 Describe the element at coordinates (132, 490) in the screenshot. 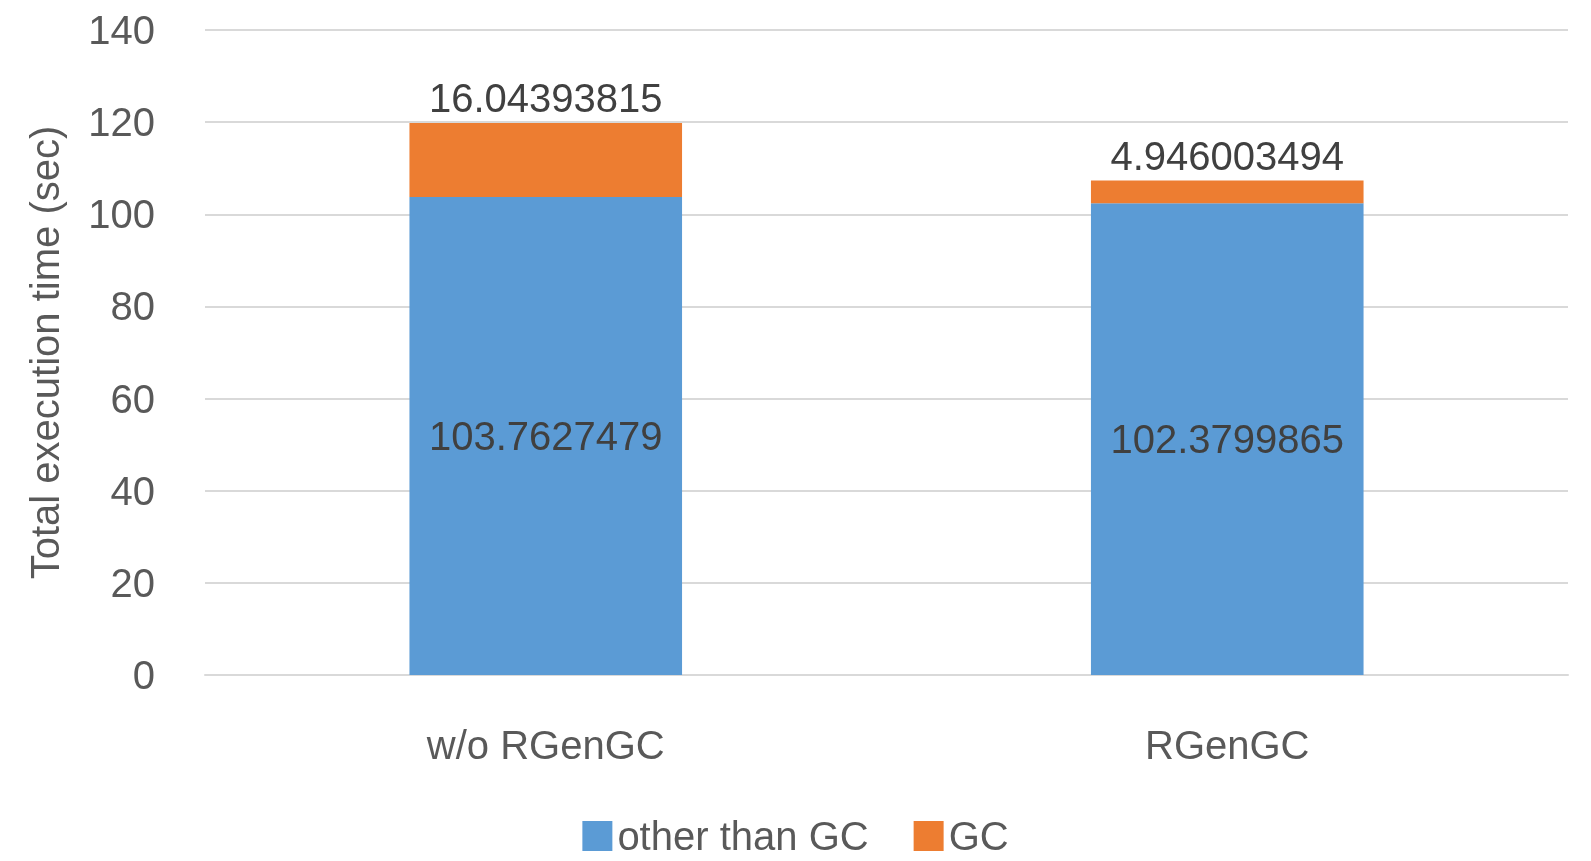

I see `y-tick-label: 40` at that location.